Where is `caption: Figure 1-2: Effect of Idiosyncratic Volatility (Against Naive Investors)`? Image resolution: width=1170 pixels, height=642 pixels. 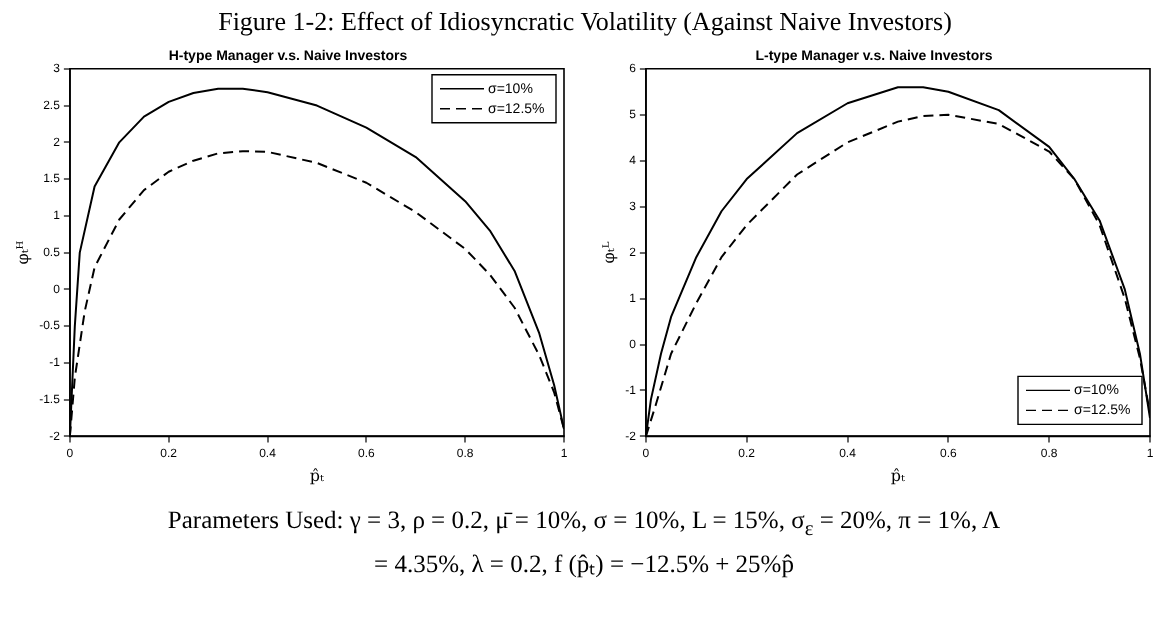 caption: Figure 1-2: Effect of Idiosyncratic Volatility (Against Naive Investors) is located at coordinates (585, 22).